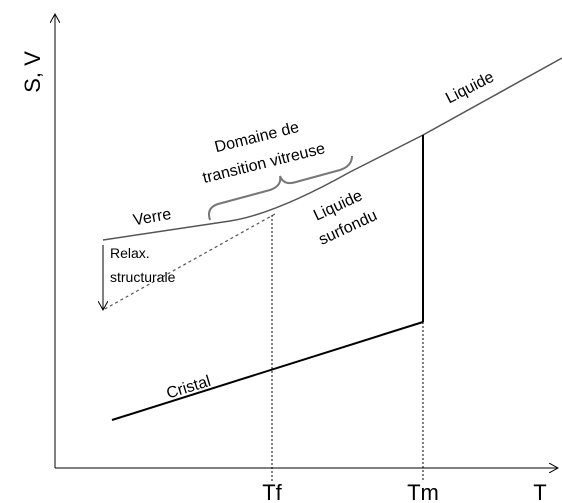 The image size is (562, 503). What do you see at coordinates (280, 188) in the screenshot?
I see `brace` at bounding box center [280, 188].